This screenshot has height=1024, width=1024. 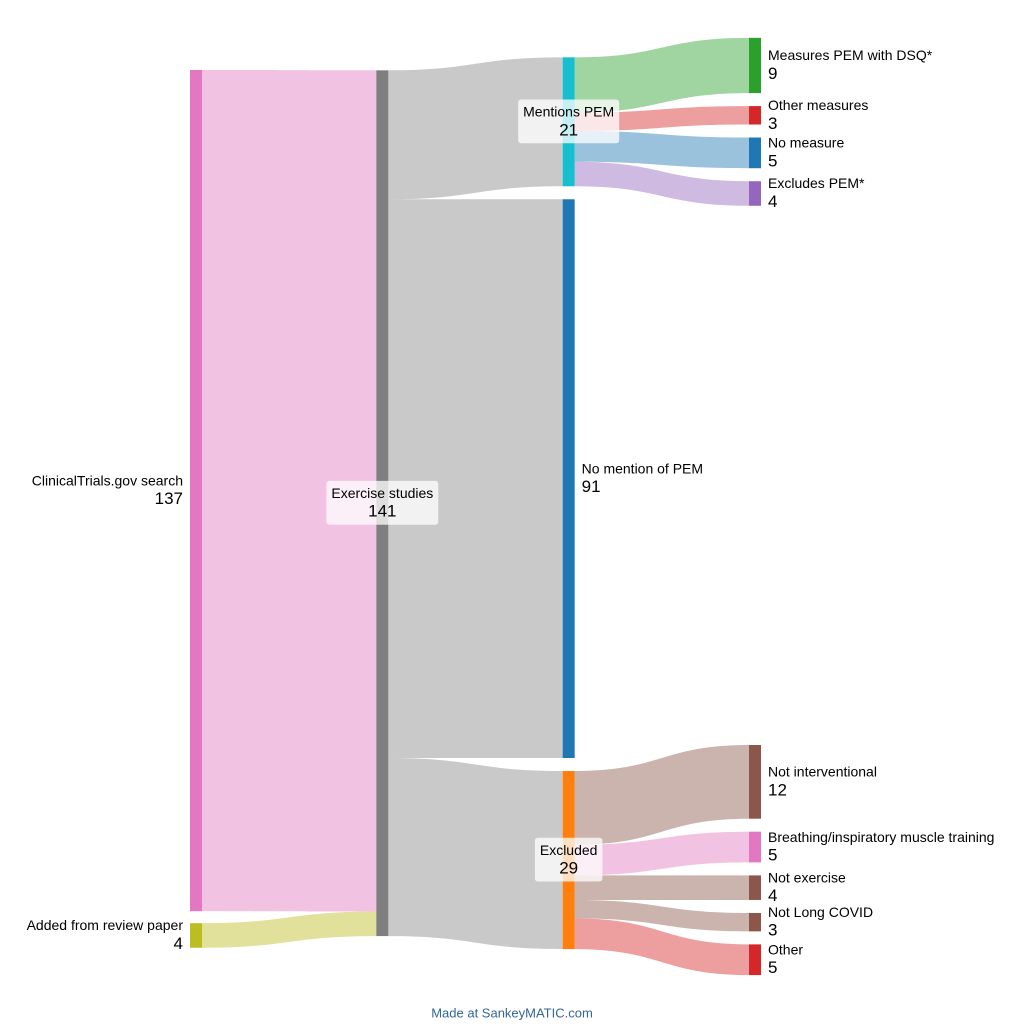 What do you see at coordinates (382, 493) in the screenshot?
I see `node-label: Exercise studies` at bounding box center [382, 493].